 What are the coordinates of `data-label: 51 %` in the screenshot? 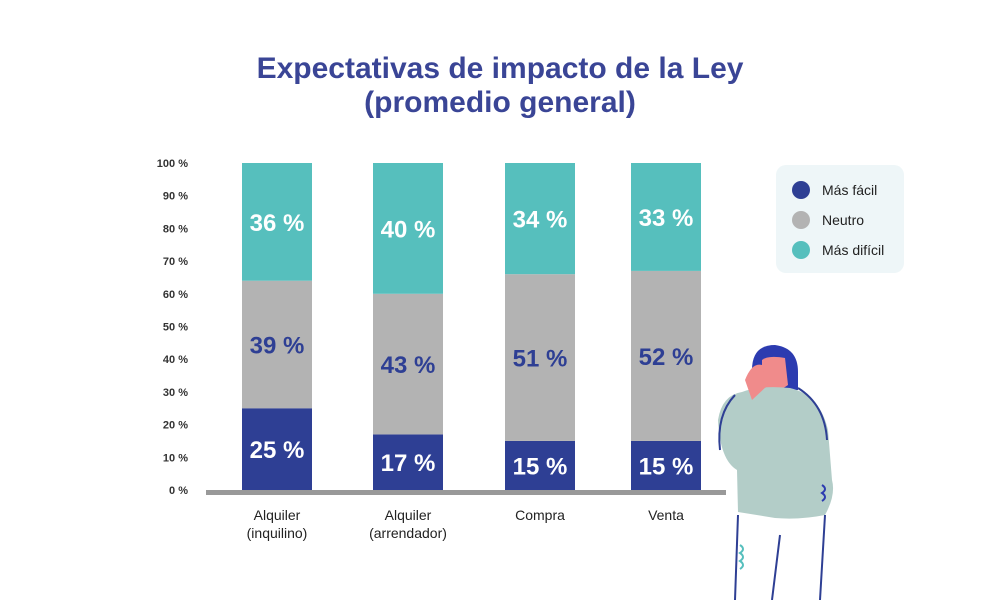 It's located at (540, 359).